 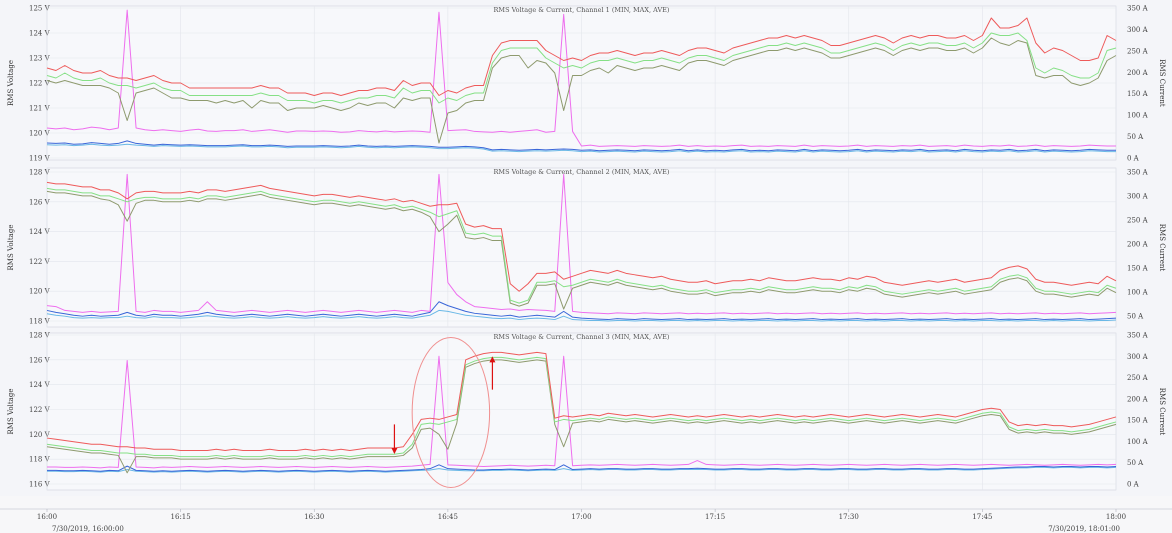 I want to click on x-tick-label: 16:00, so click(x=47, y=517).